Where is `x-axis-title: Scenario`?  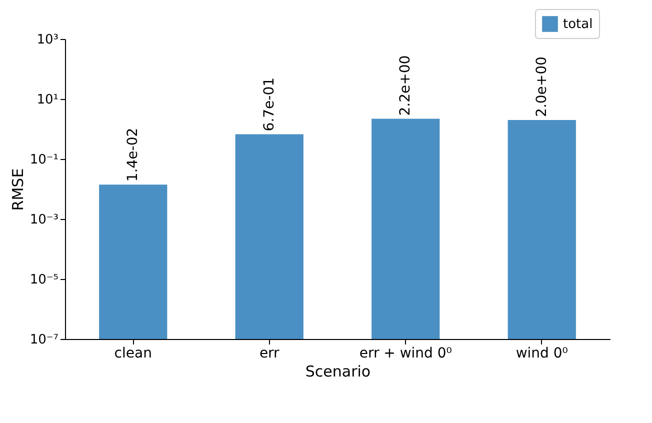
x-axis-title: Scenario is located at coordinates (338, 371).